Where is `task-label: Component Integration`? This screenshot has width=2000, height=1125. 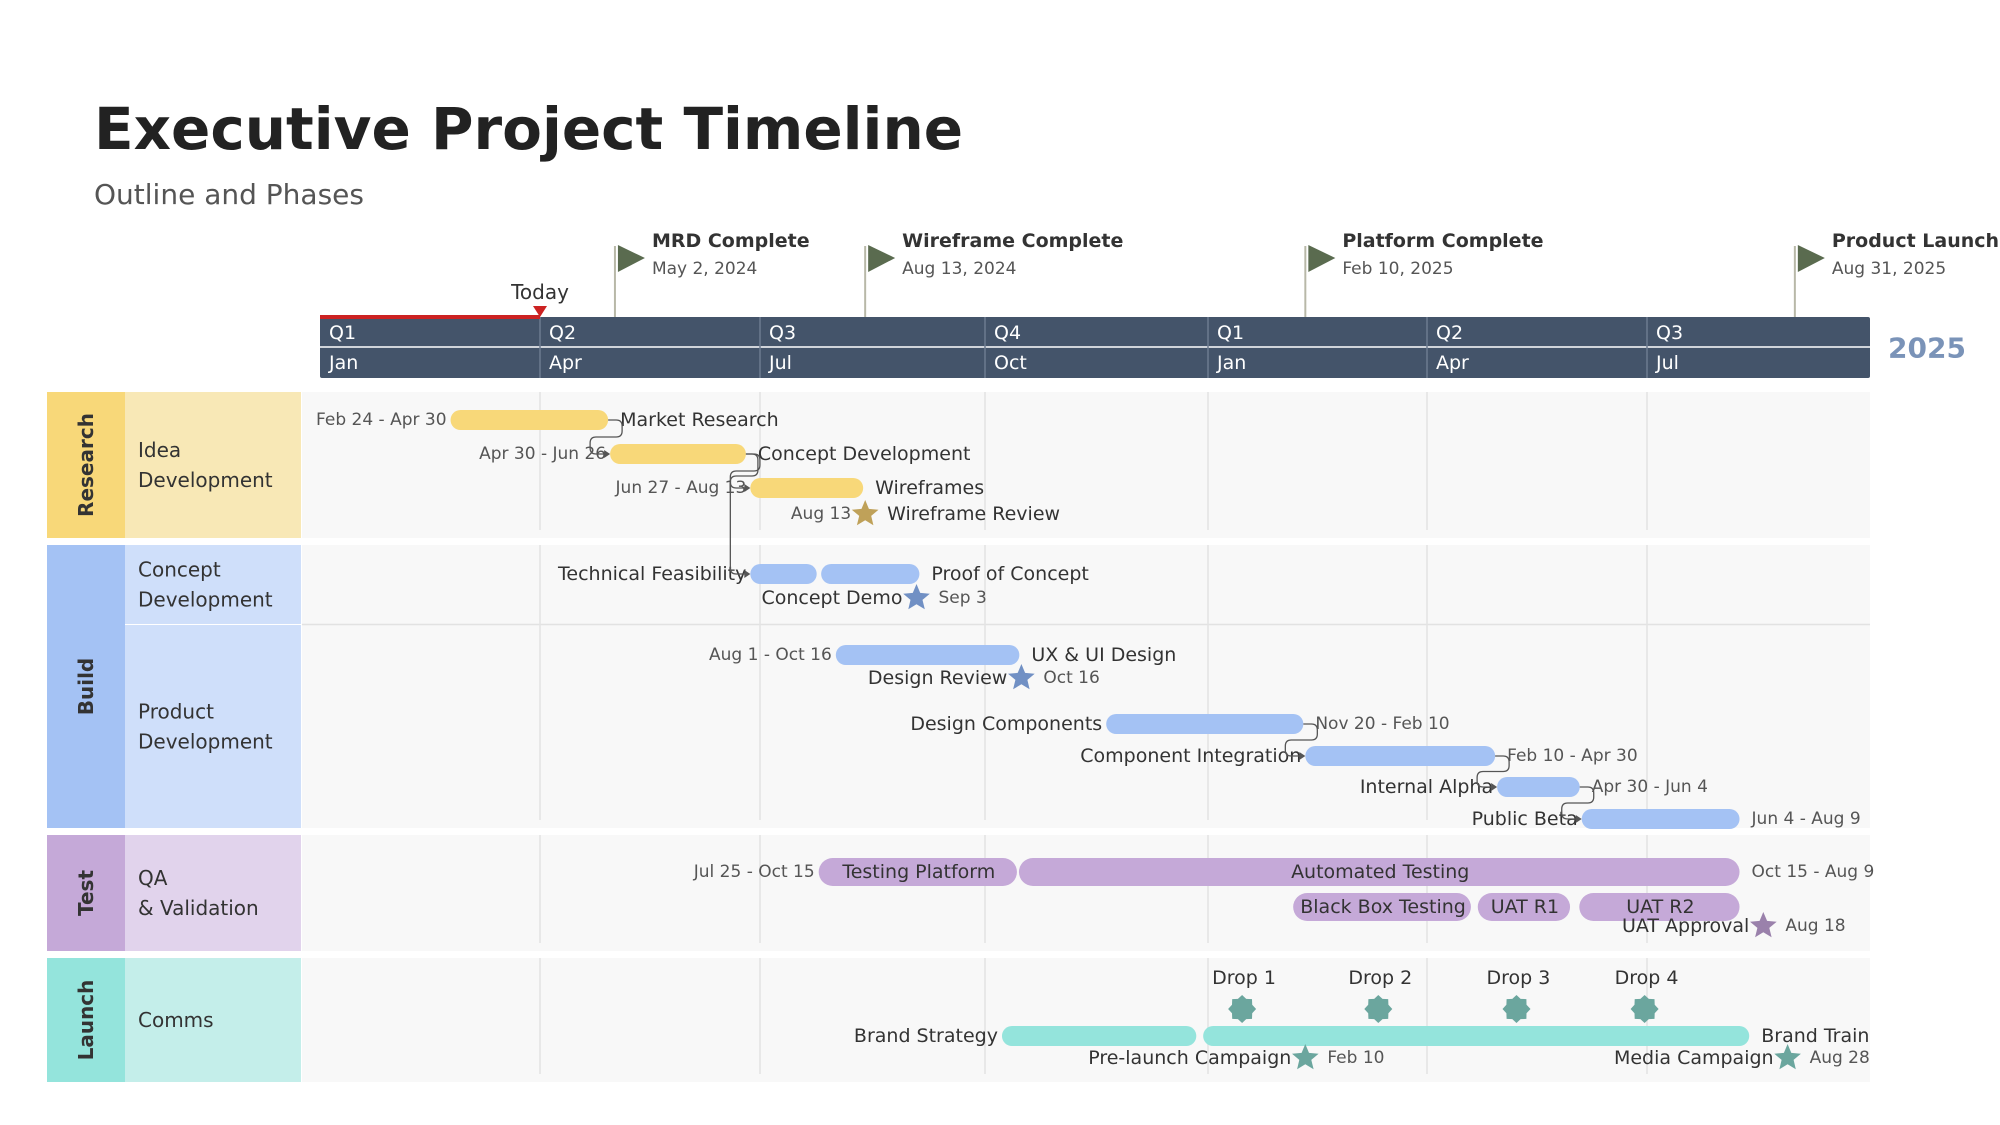 task-label: Component Integration is located at coordinates (1190, 756).